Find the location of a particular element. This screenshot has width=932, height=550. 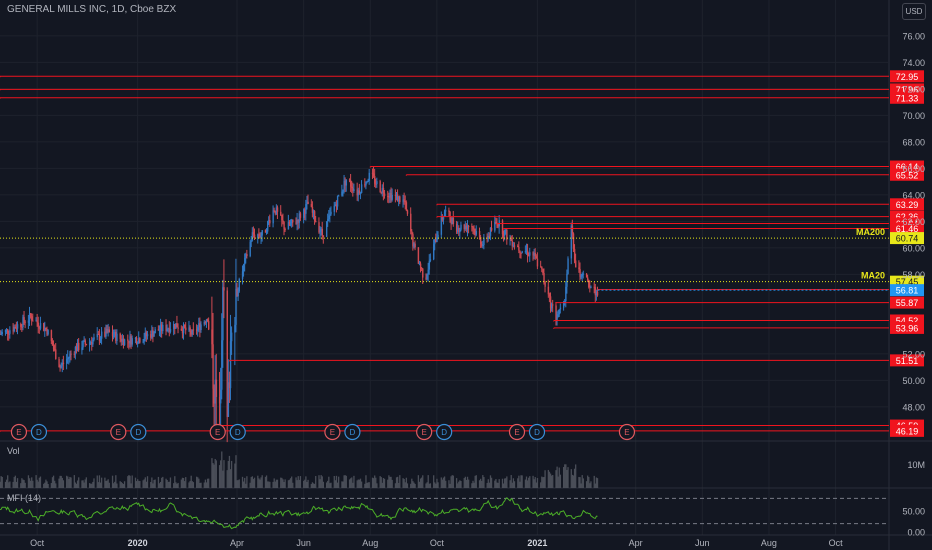

volume-bars is located at coordinates (299, 469).